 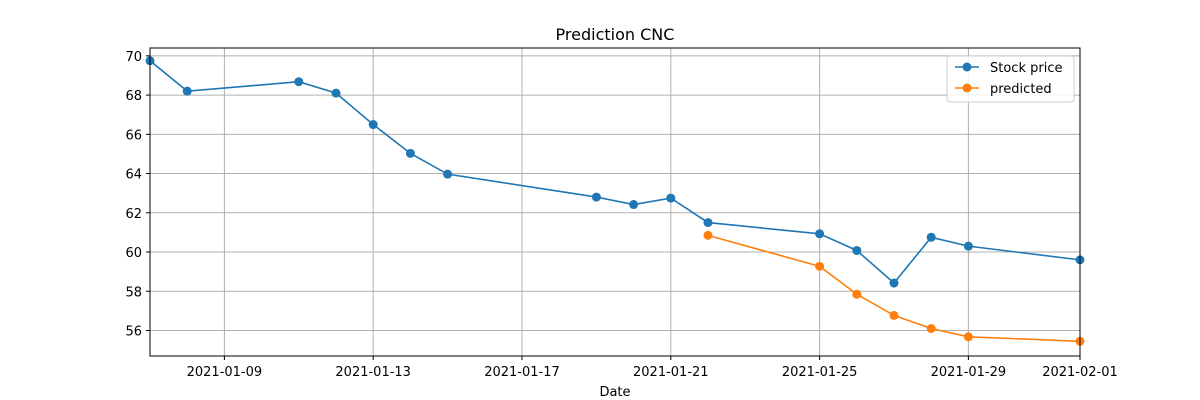 What do you see at coordinates (373, 372) in the screenshot?
I see `x-tick-label: 2021-01-13` at bounding box center [373, 372].